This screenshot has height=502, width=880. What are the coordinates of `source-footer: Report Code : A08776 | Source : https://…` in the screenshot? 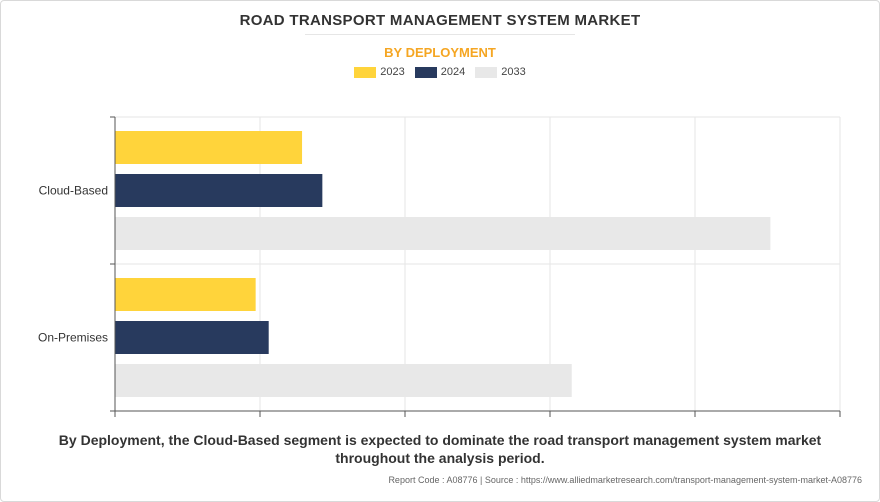 It's located at (625, 480).